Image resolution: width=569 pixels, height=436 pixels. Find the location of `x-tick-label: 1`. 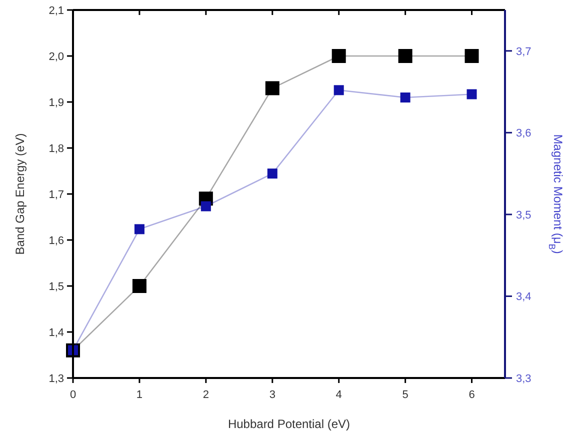

x-tick-label: 1 is located at coordinates (139, 395).